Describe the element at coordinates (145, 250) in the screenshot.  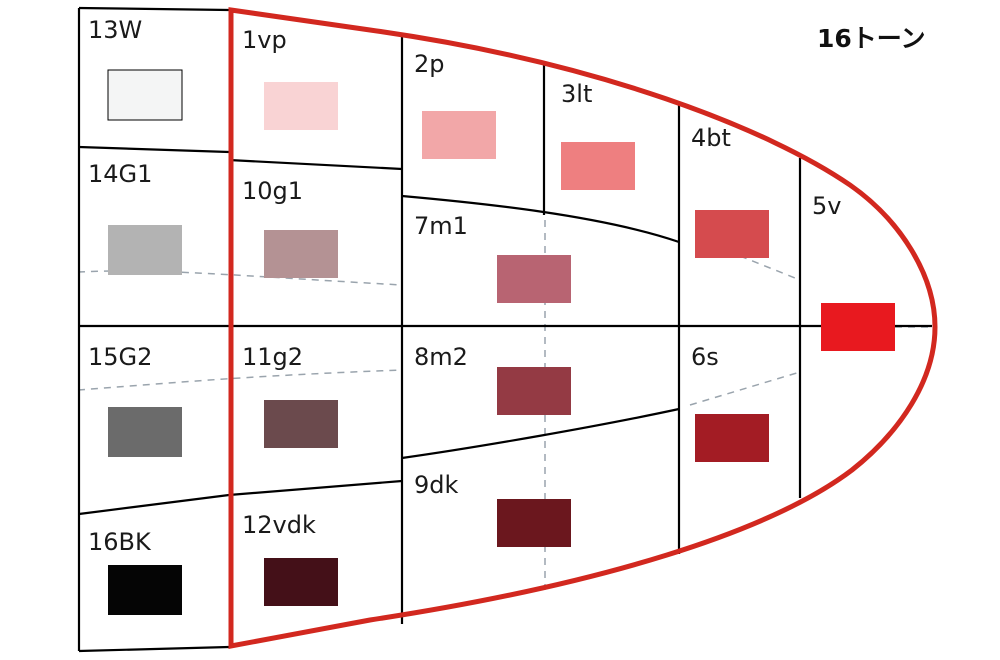
I see `swatch-14g1` at that location.